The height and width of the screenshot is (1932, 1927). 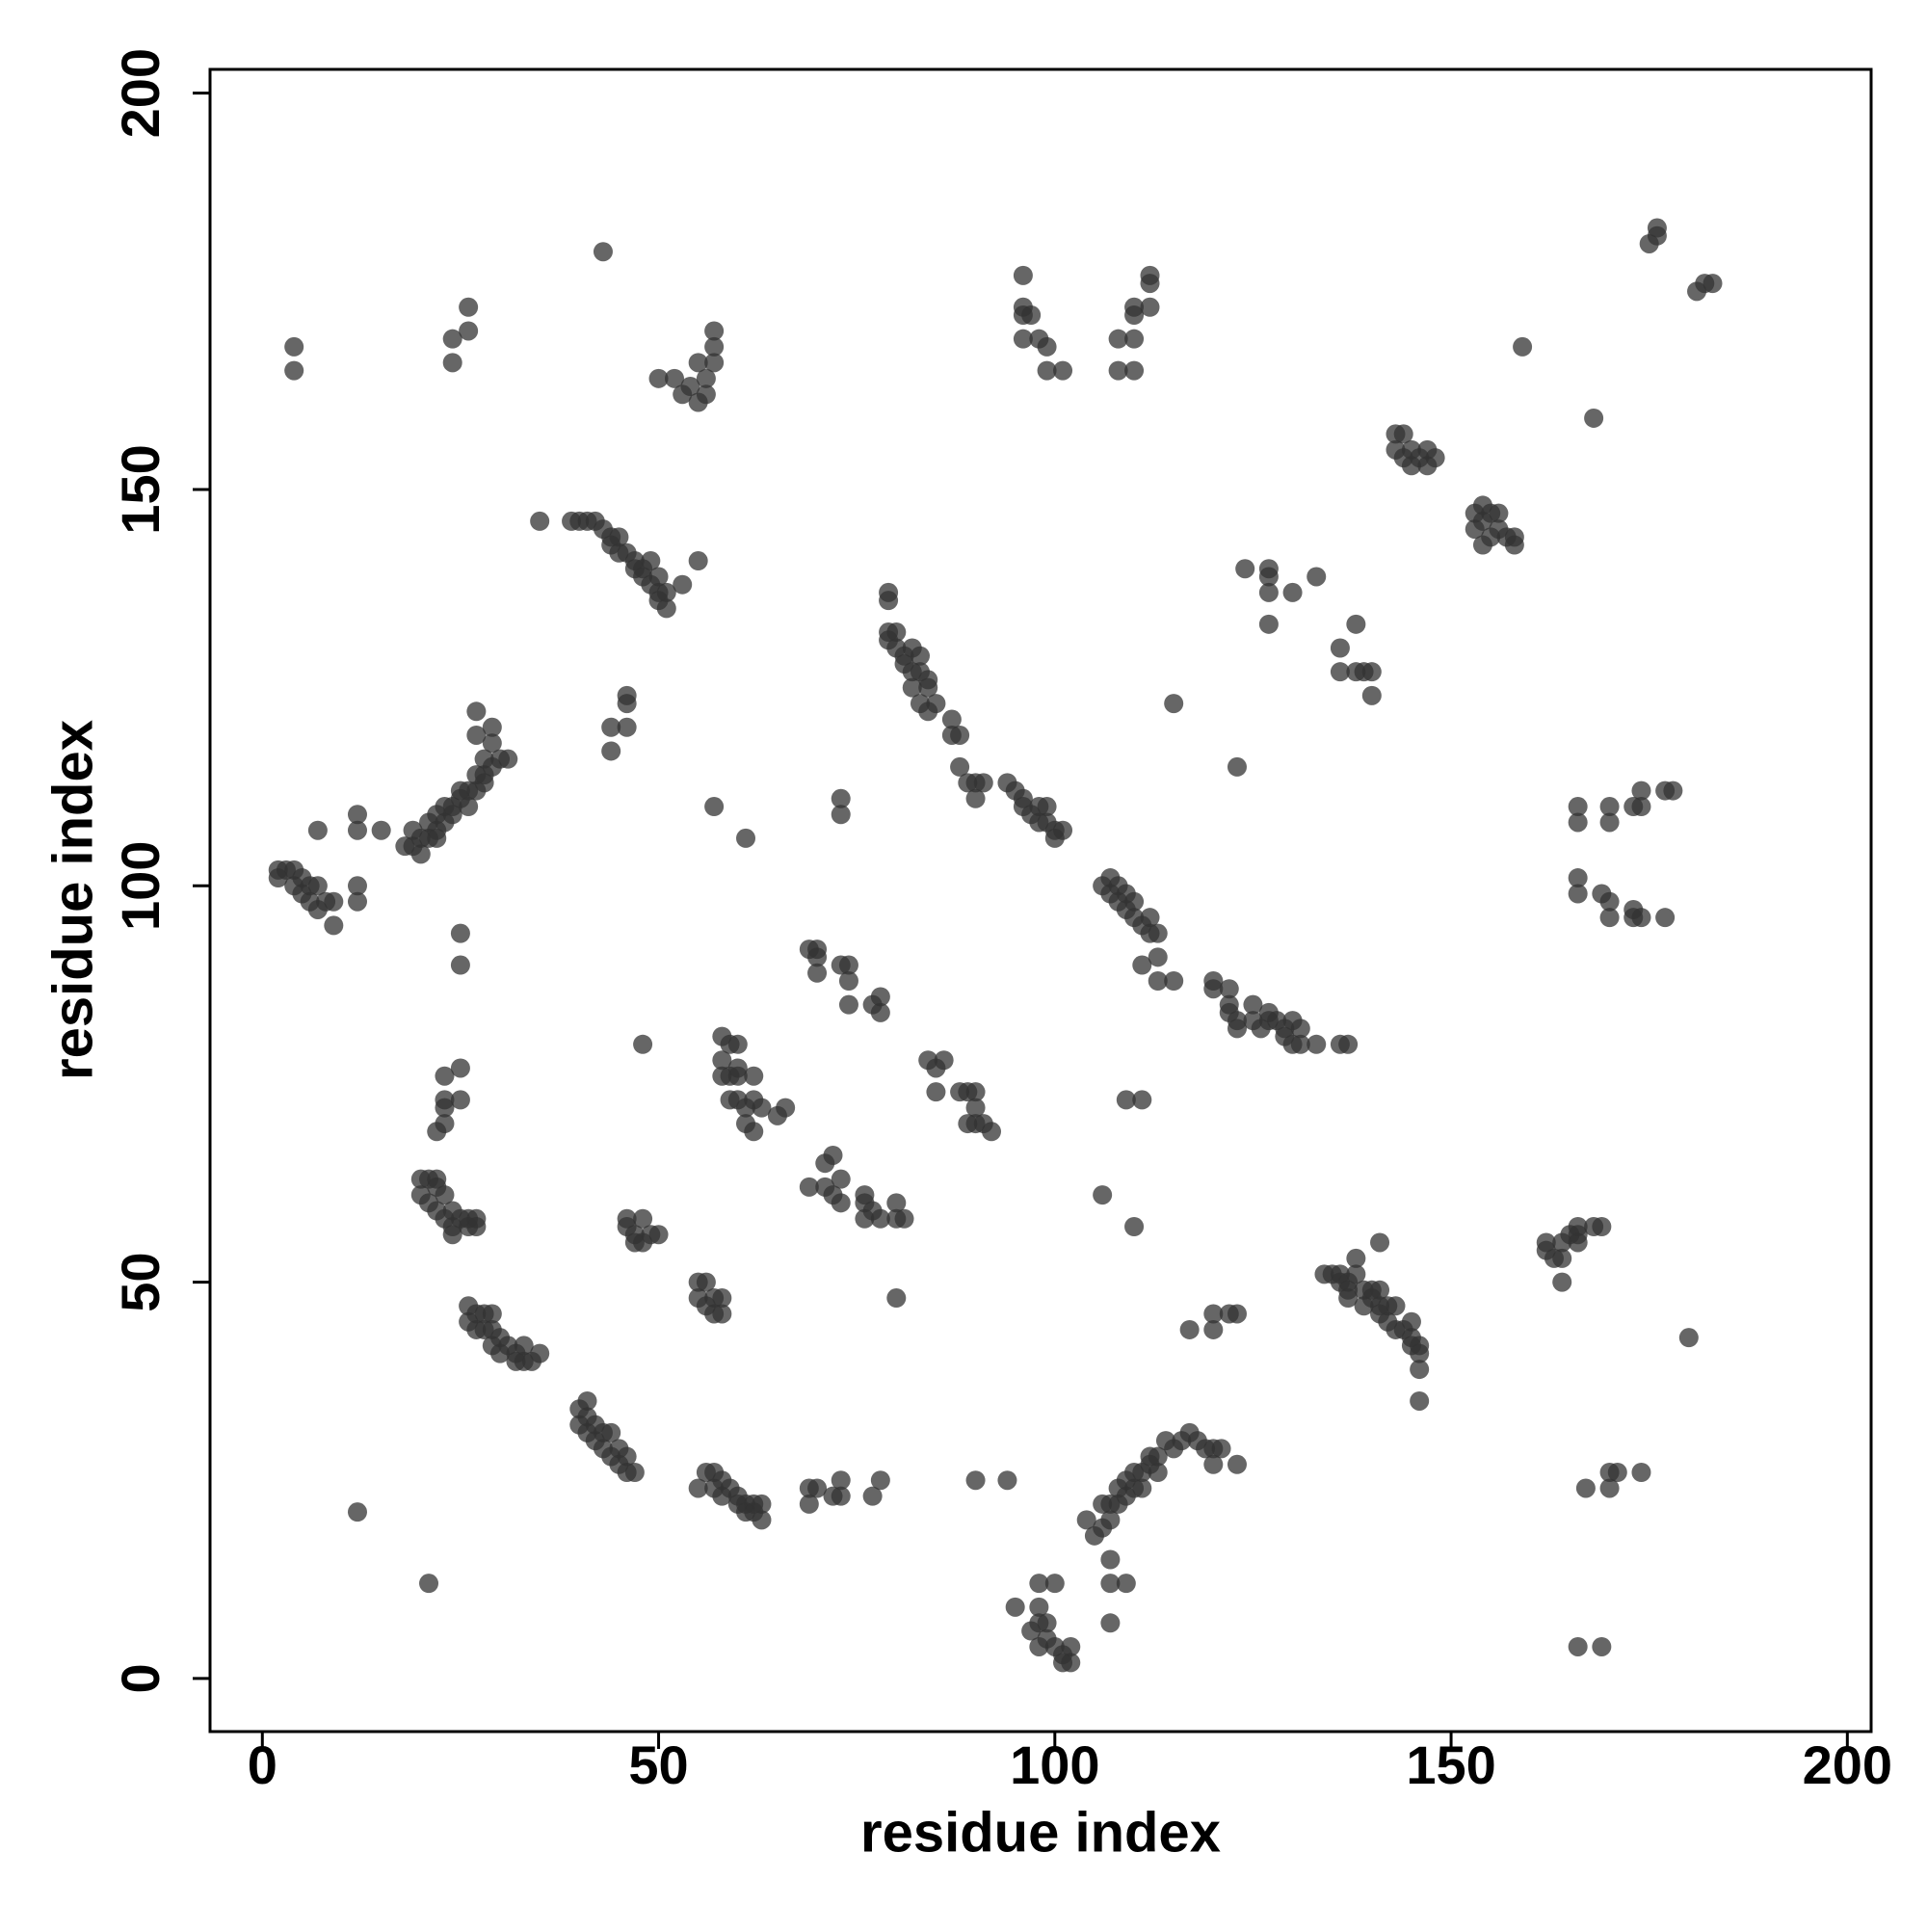 I want to click on y-tick-label: 50, so click(x=140, y=1281).